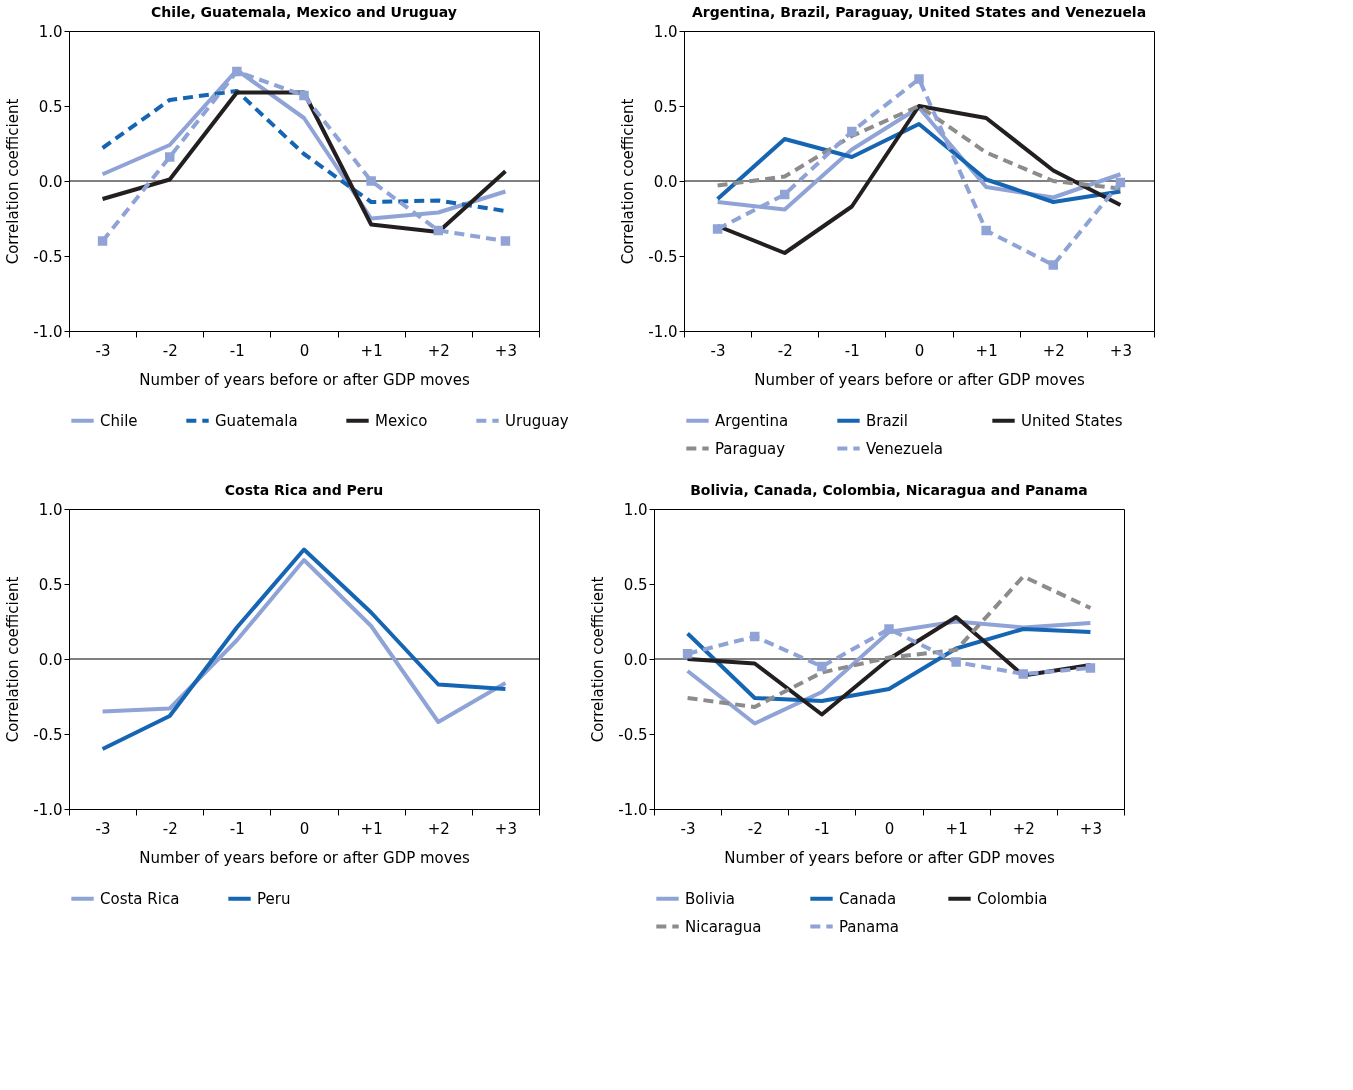 This screenshot has height=1090, width=1353. Describe the element at coordinates (750, 448) in the screenshot. I see `legend-label: Paraguay` at that location.